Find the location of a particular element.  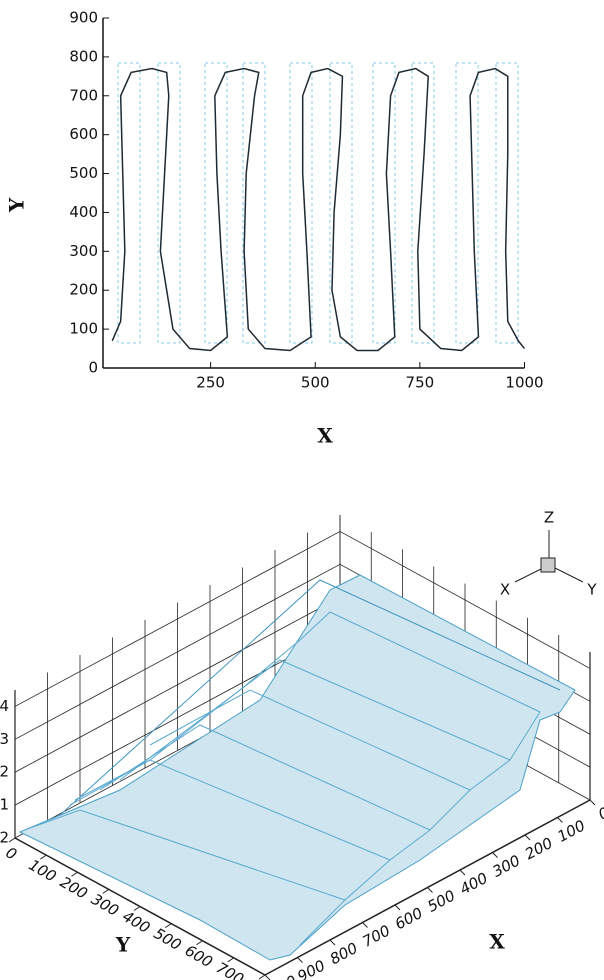

triad is located at coordinates (549, 556).